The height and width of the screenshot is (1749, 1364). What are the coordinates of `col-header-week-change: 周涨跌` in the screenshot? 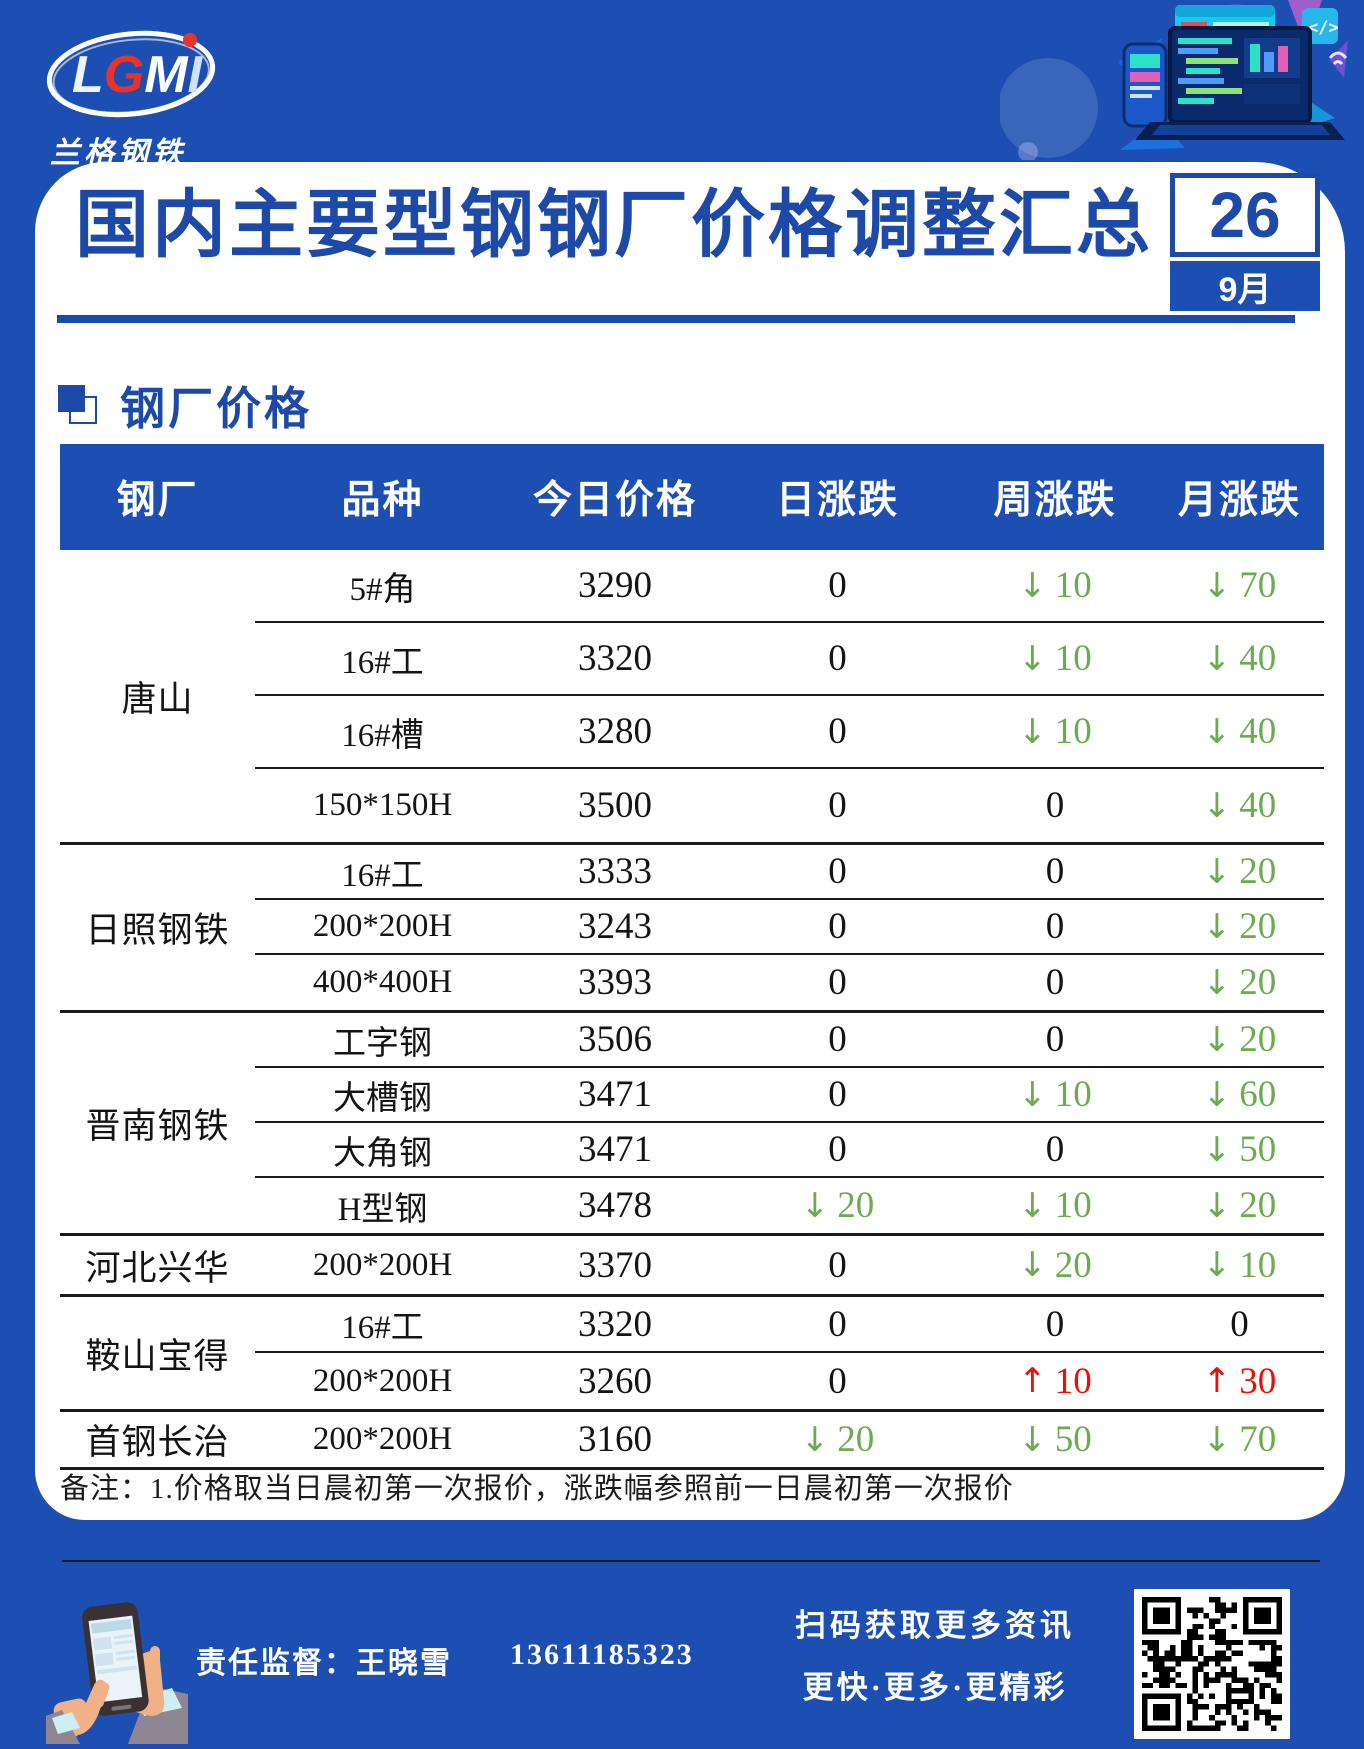 It's located at (1055, 500).